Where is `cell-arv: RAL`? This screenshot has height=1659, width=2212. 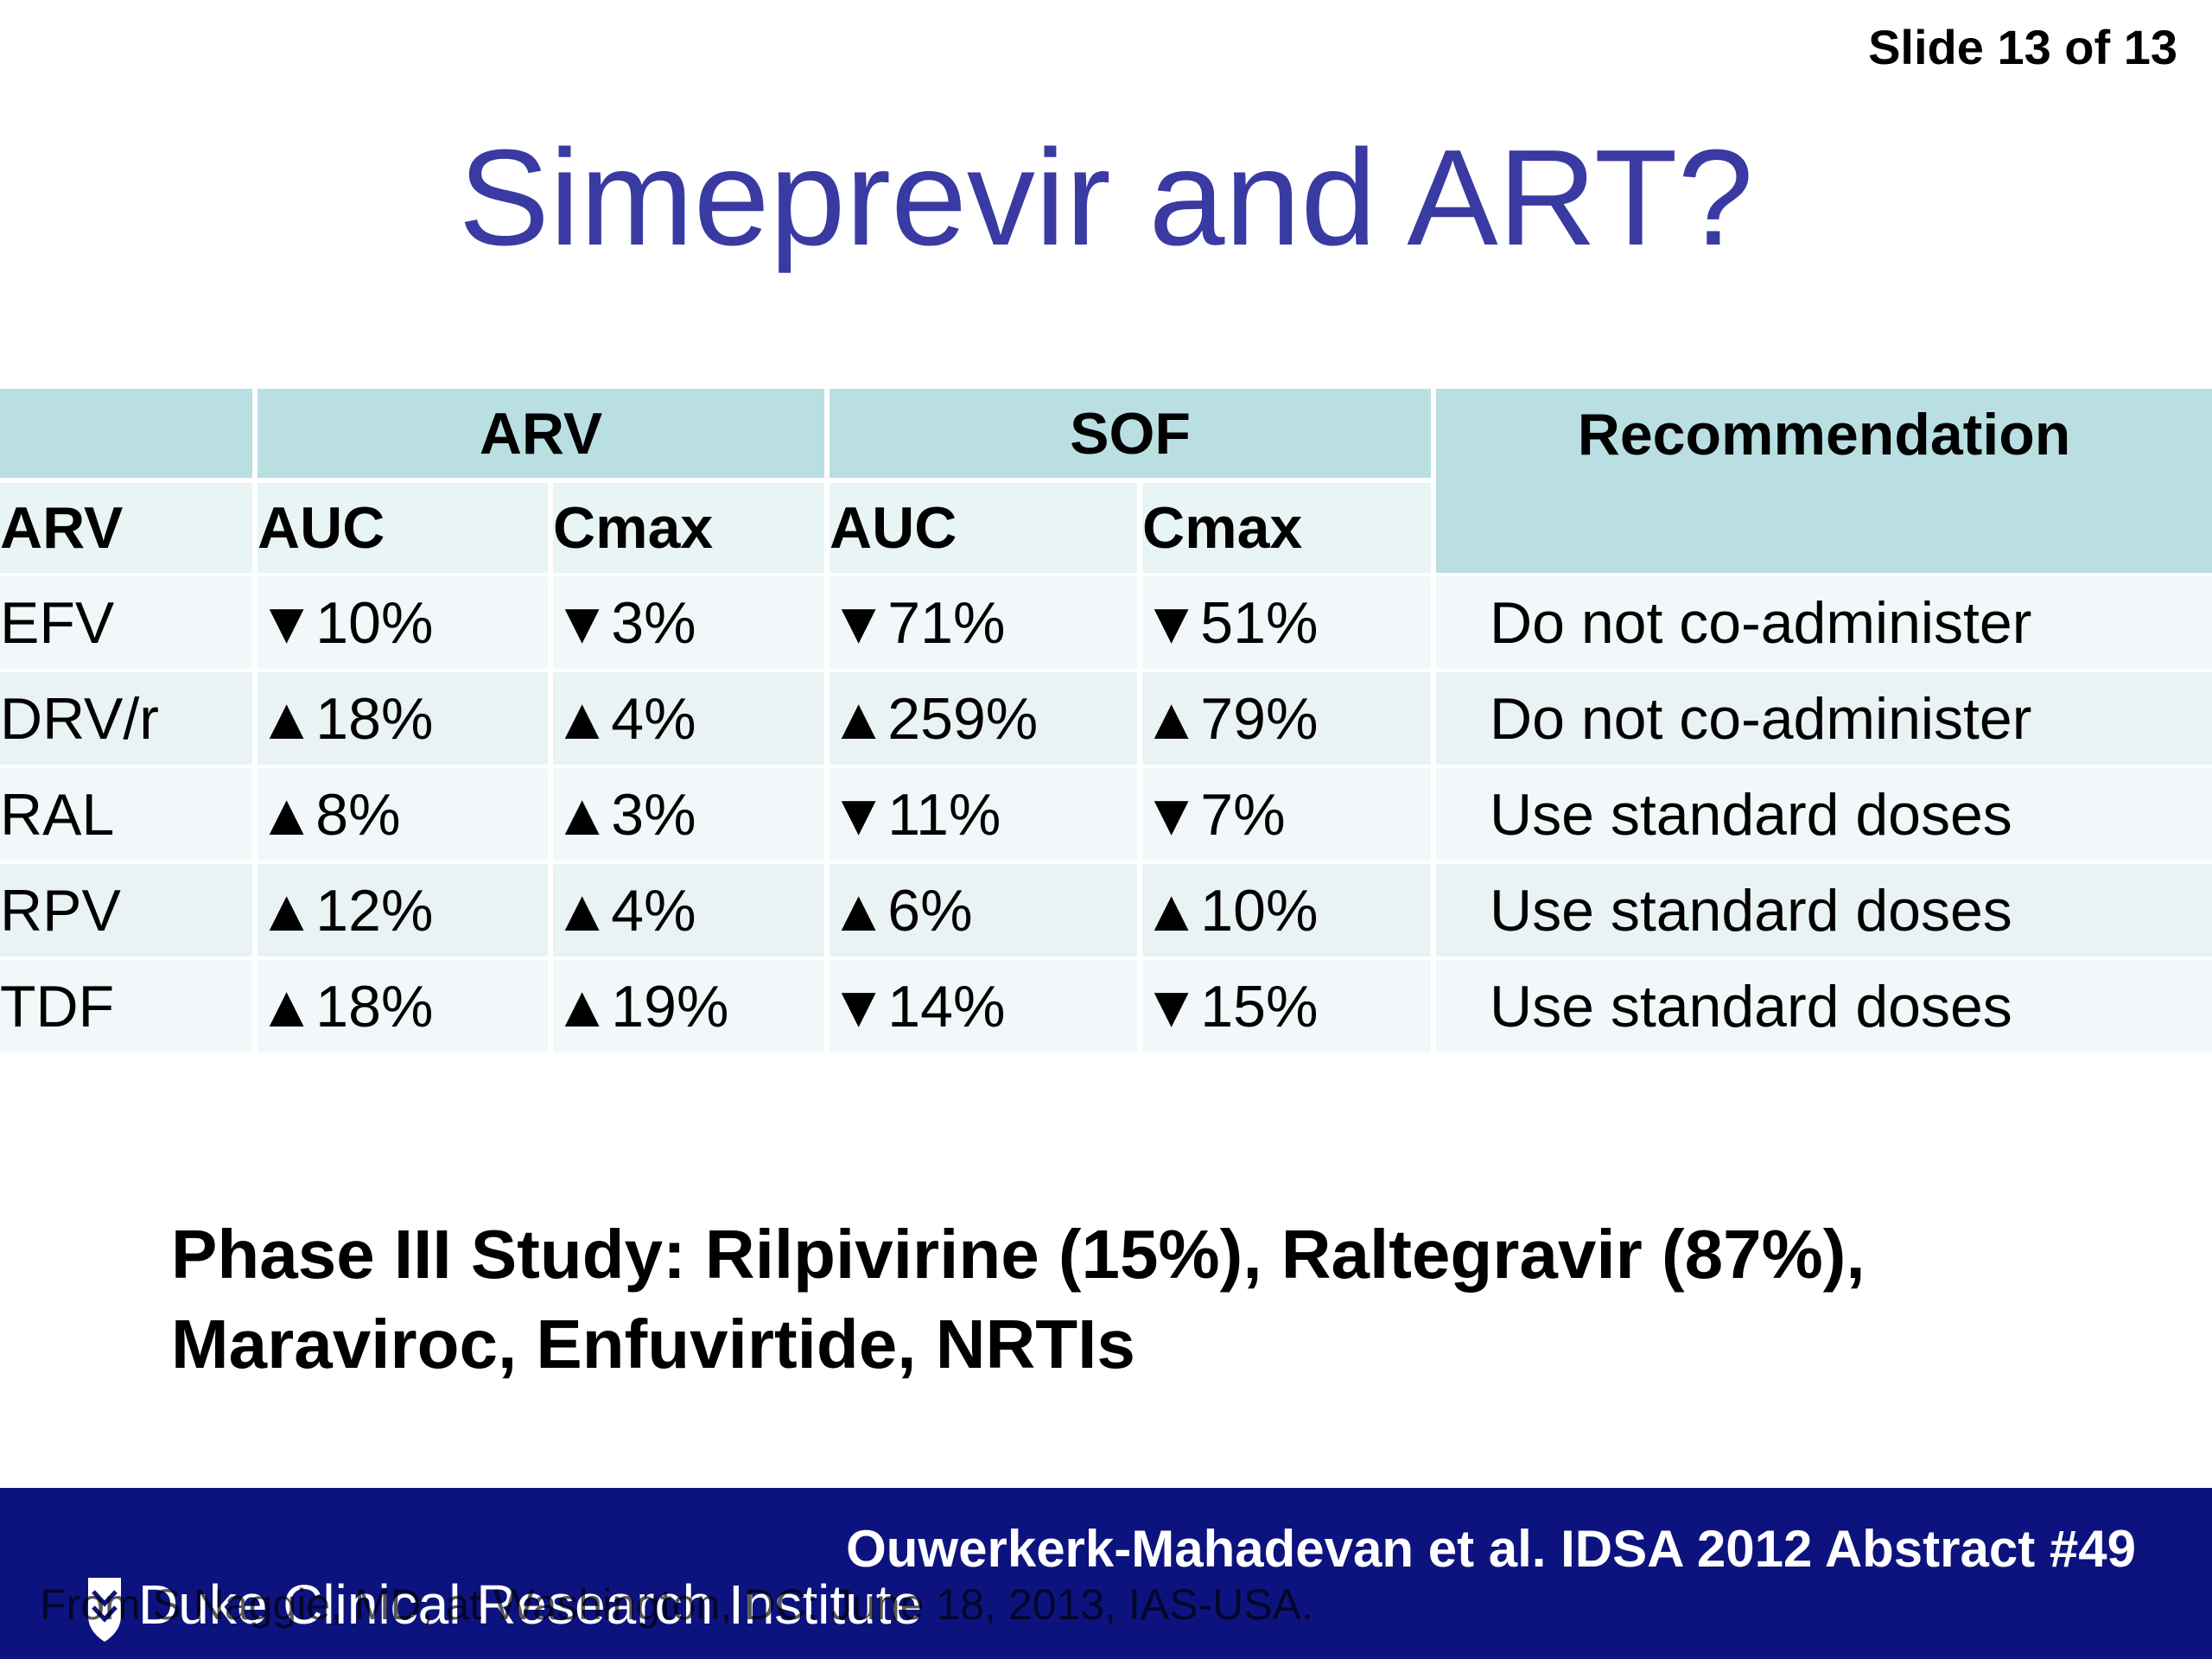 cell-arv: RAL is located at coordinates (128, 813).